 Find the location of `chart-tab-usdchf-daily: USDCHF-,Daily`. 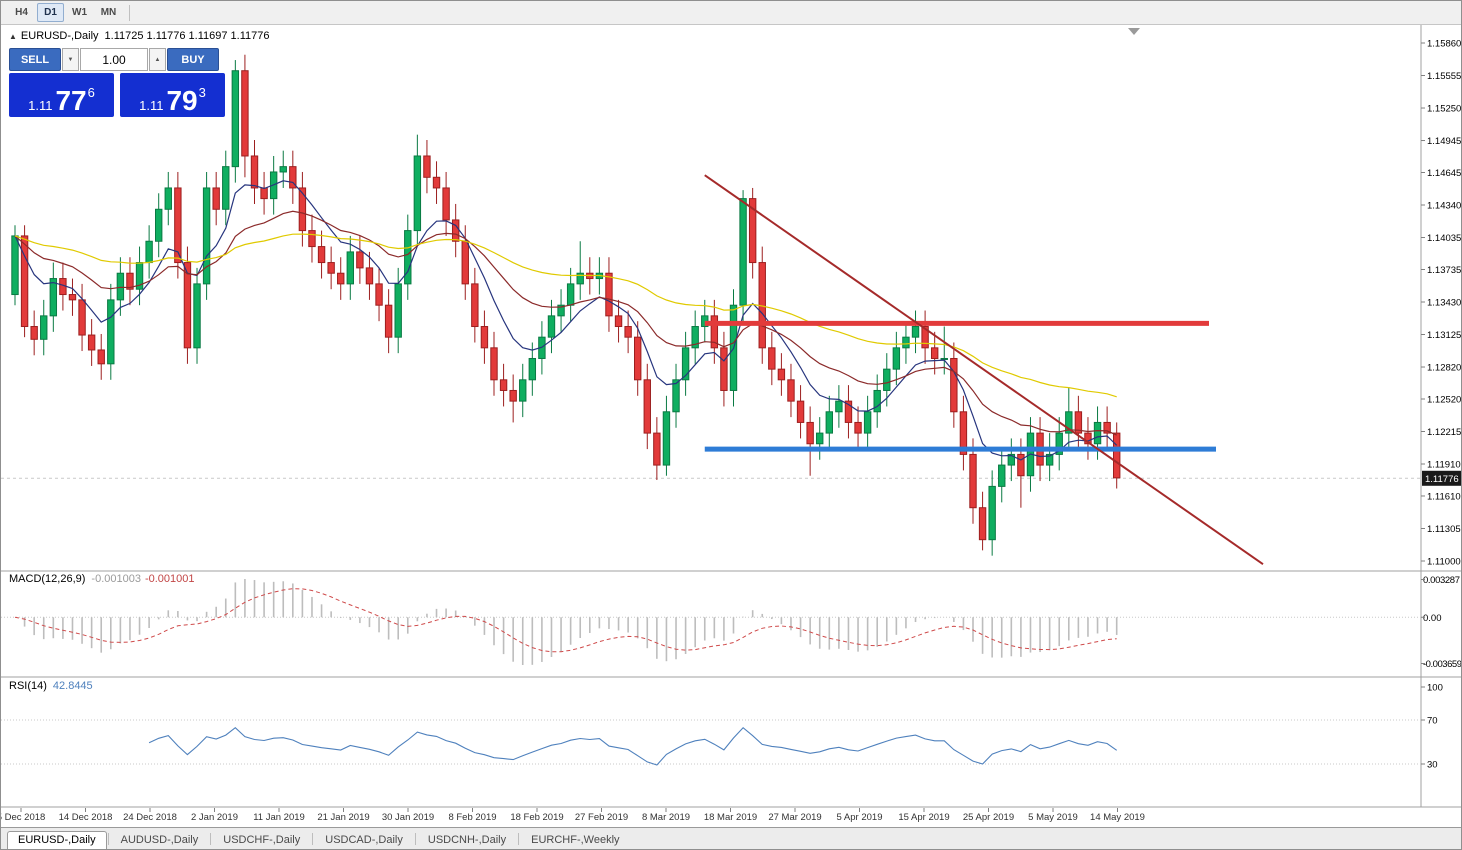

chart-tab-usdchf-daily: USDCHF-,Daily is located at coordinates (262, 840).